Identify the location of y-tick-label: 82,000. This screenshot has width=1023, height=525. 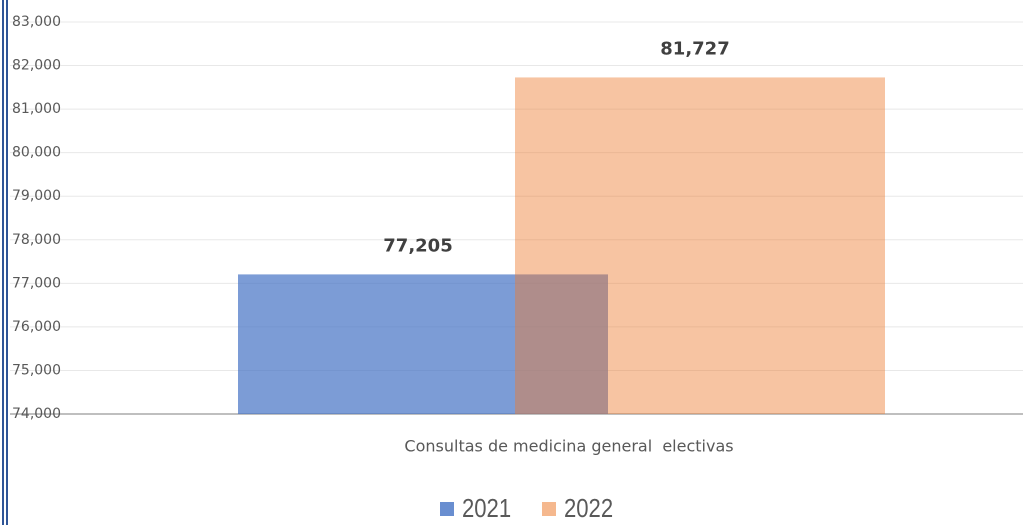
(36, 66).